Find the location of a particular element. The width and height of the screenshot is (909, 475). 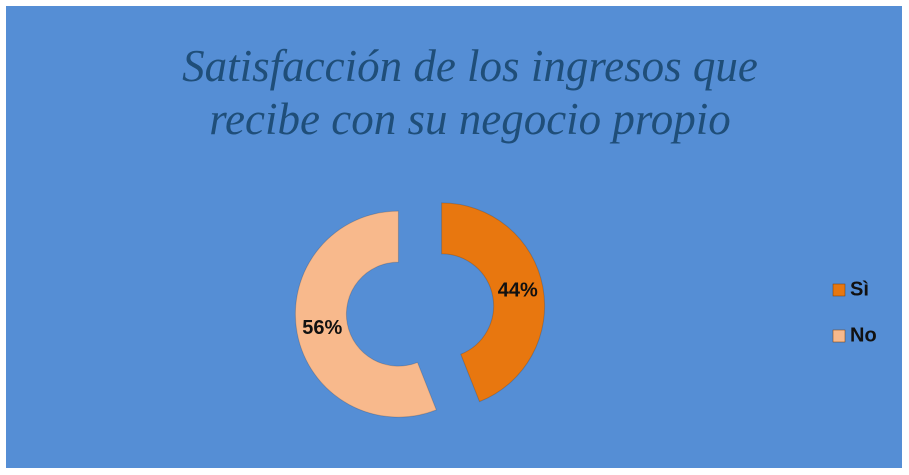

data-label: 56% is located at coordinates (322, 328).